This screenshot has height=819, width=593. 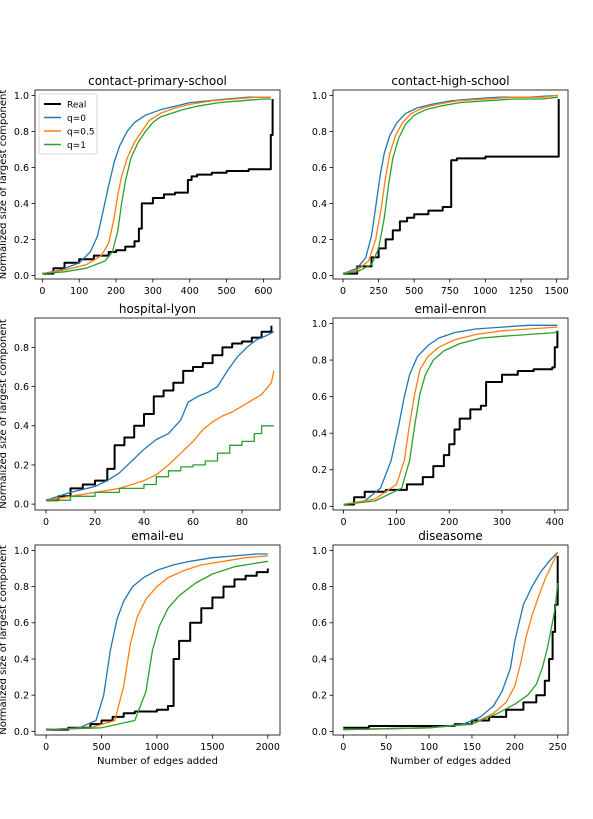 What do you see at coordinates (95, 522) in the screenshot?
I see `x-tick-label: 20` at bounding box center [95, 522].